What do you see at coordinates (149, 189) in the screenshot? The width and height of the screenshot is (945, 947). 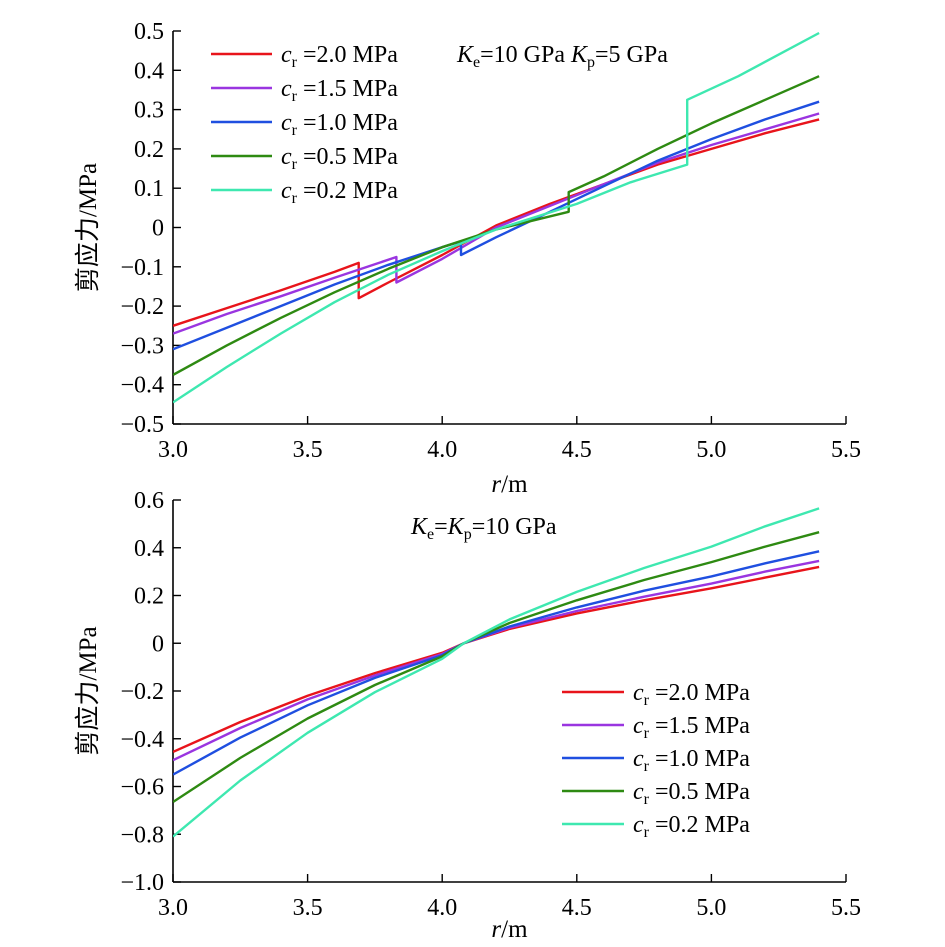 I see `y-tick-label: 0.1` at bounding box center [149, 189].